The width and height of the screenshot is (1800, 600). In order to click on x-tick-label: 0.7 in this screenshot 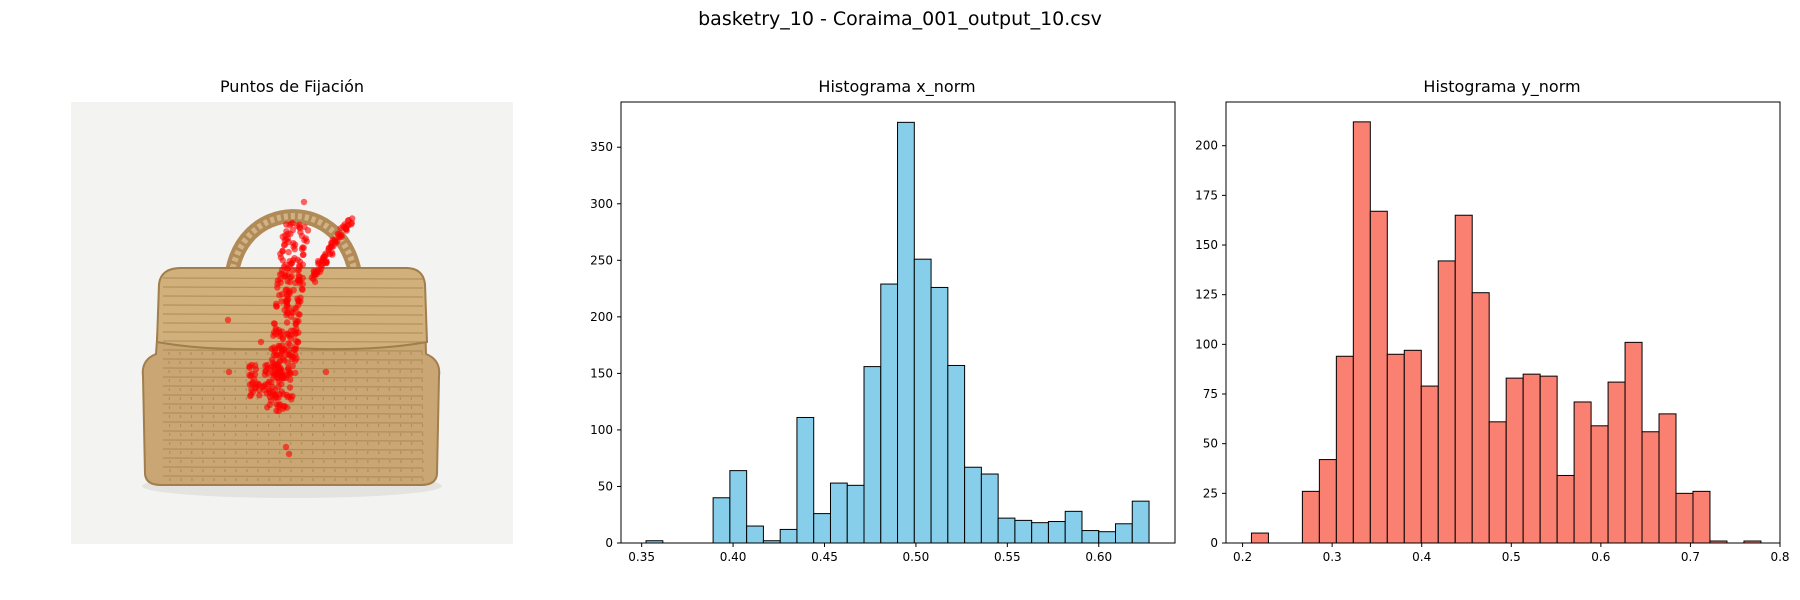, I will do `click(1690, 557)`.